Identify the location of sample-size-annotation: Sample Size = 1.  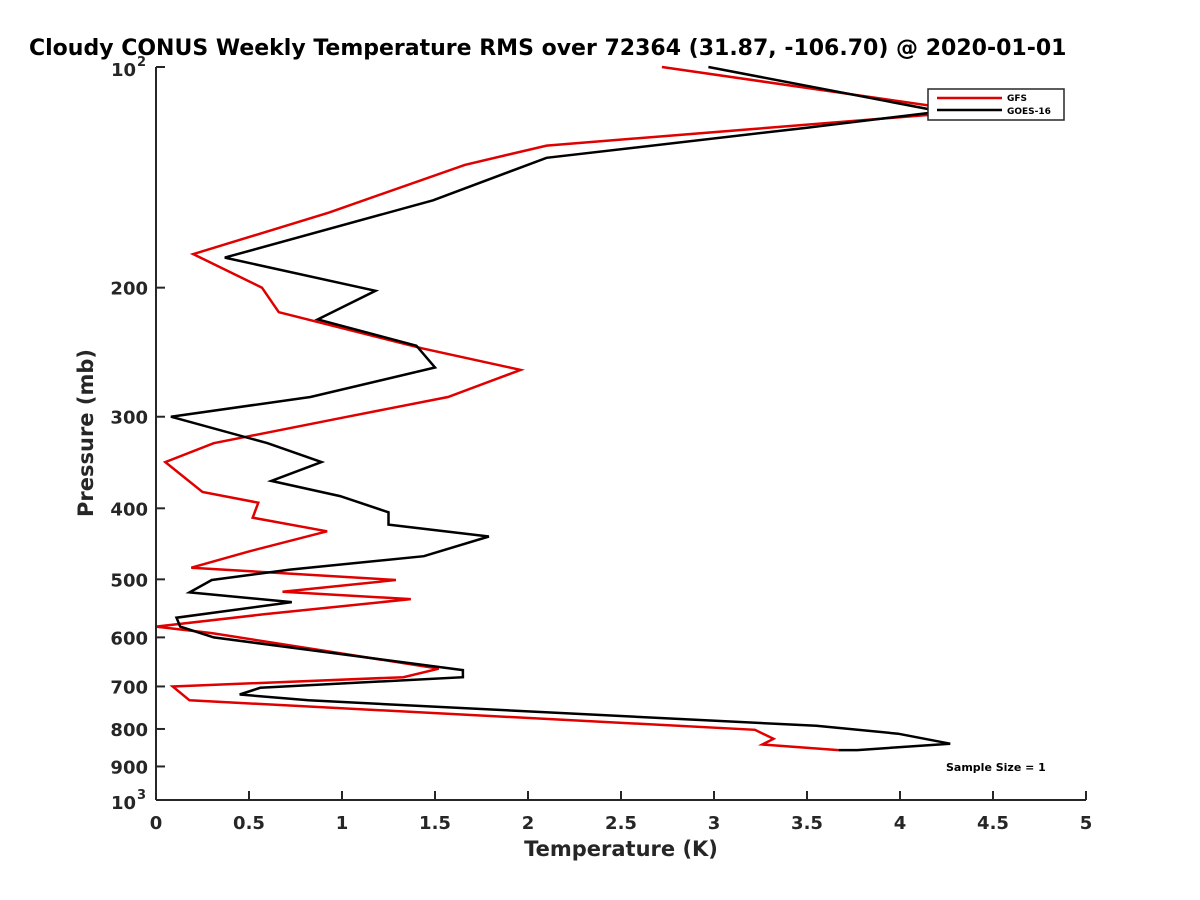
(996, 767).